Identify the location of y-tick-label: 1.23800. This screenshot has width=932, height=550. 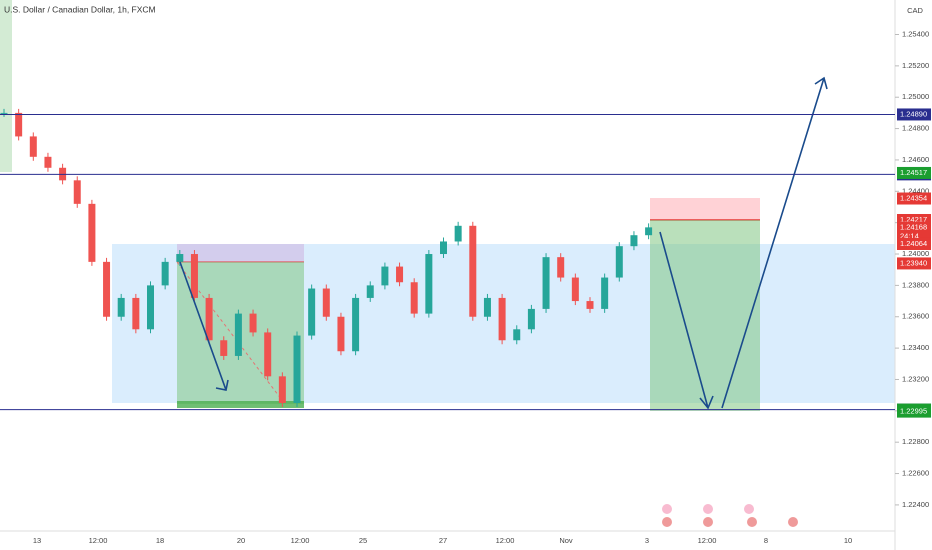
(915, 284).